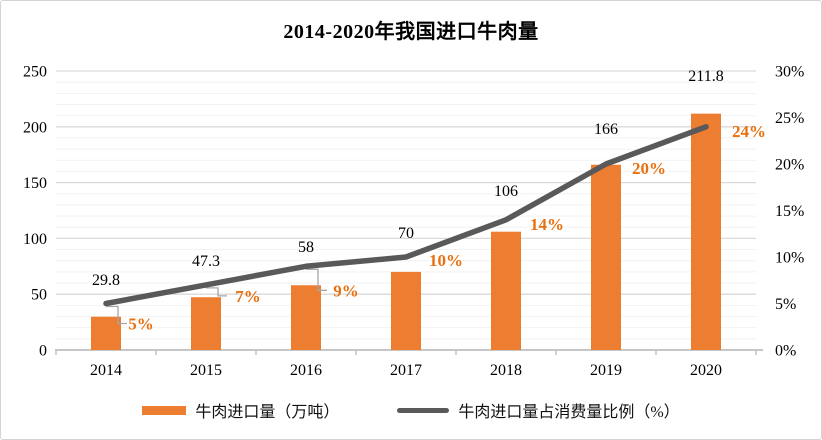 The image size is (822, 440). What do you see at coordinates (446, 260) in the screenshot?
I see `ratio-value-label: 10%` at bounding box center [446, 260].